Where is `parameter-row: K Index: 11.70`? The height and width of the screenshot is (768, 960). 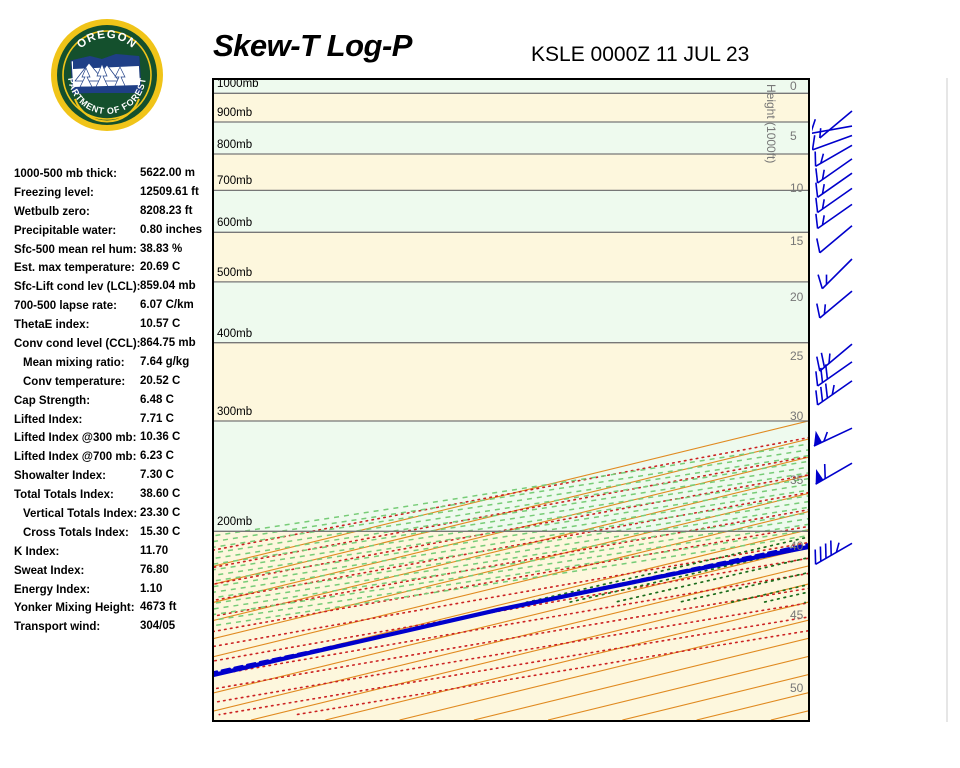 parameter-row: K Index: 11.70 is located at coordinates (109, 551).